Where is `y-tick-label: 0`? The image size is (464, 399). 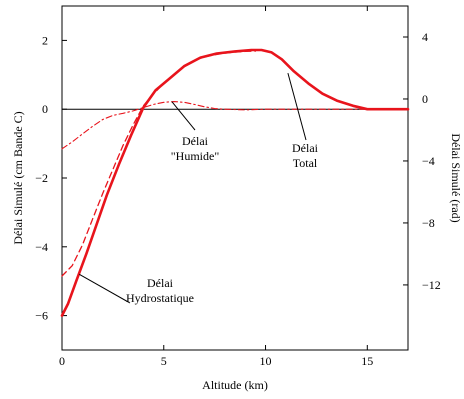
y-tick-label: 0 is located at coordinates (45, 109).